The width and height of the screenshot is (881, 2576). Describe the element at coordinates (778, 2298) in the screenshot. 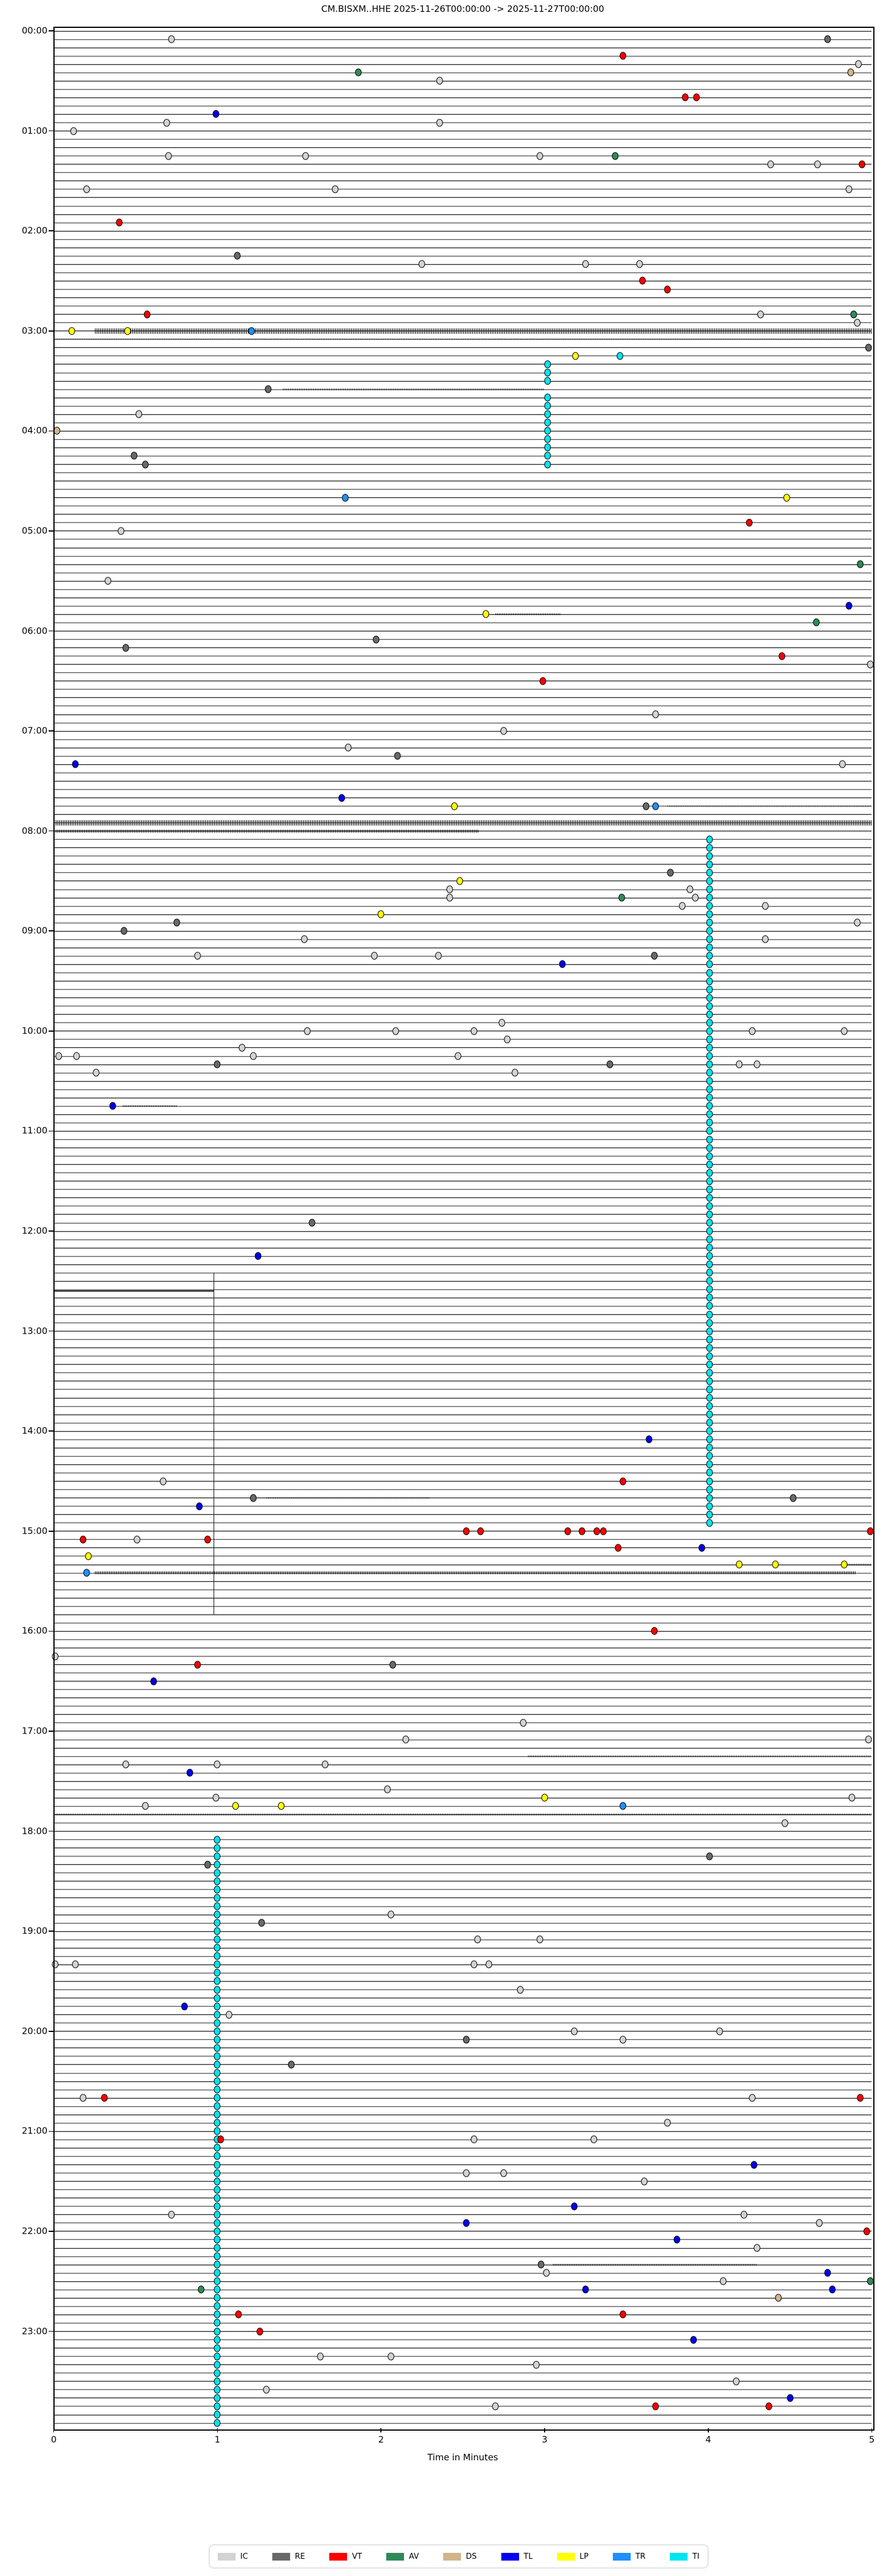

I see `event-marker-DS` at that location.